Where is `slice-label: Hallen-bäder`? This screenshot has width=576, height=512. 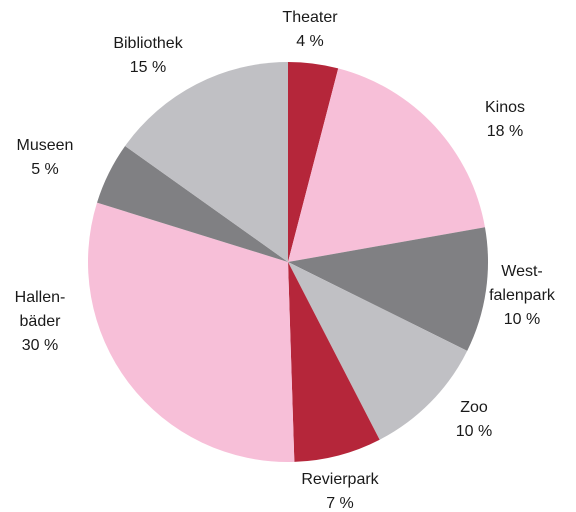
slice-label: Hallen-bäder is located at coordinates (40, 309).